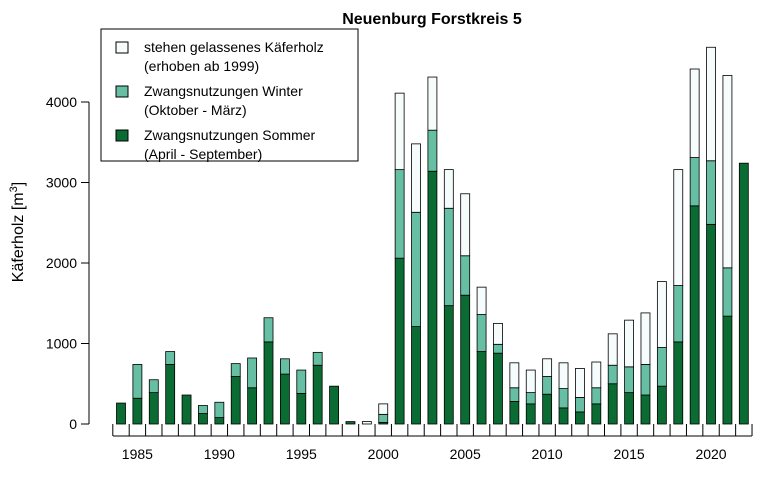  What do you see at coordinates (73, 424) in the screenshot?
I see `y-tick-label-0: 0` at bounding box center [73, 424].